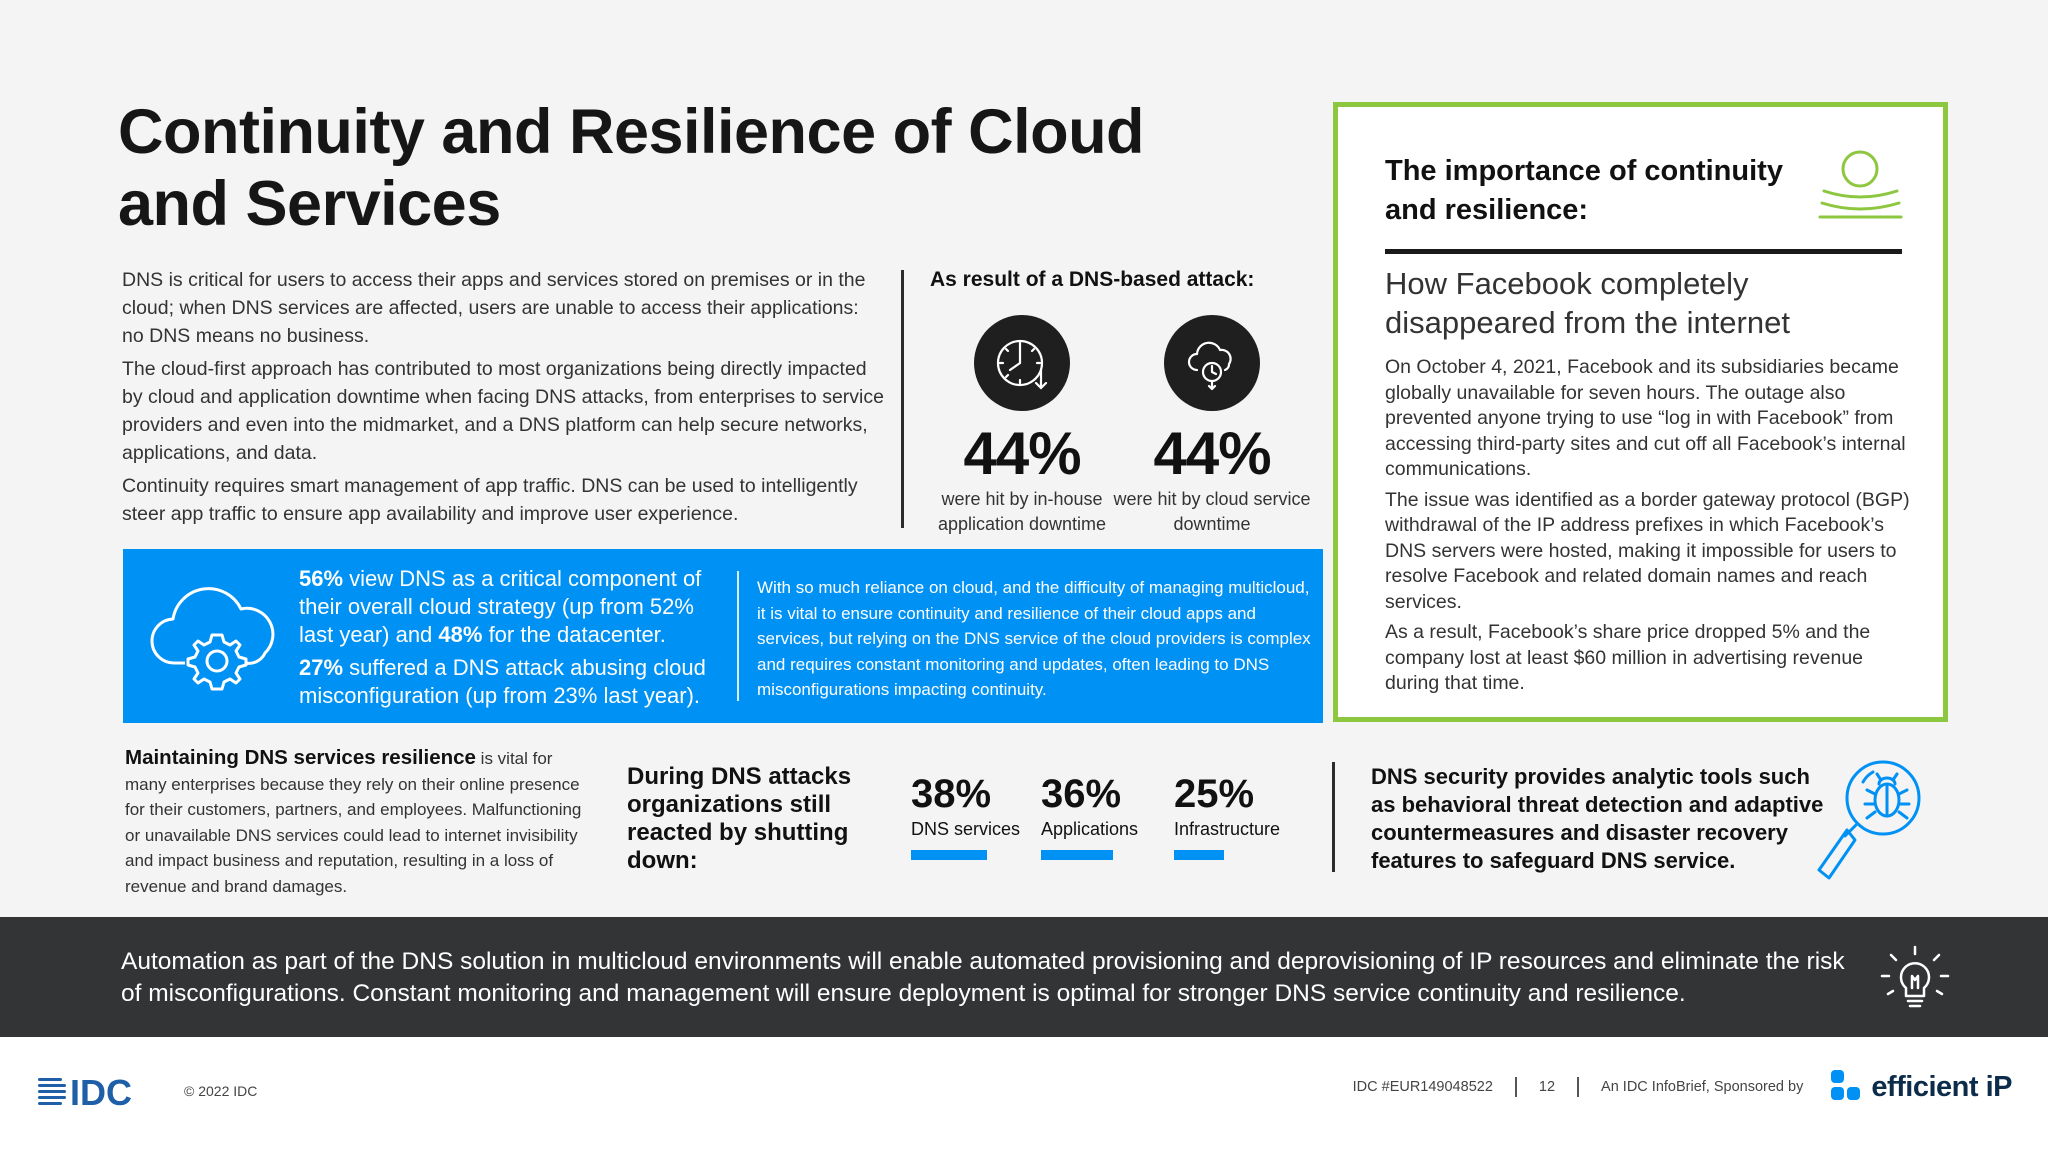 The width and height of the screenshot is (2048, 1152). I want to click on document-id: IDC #EUR149048522, so click(1422, 1087).